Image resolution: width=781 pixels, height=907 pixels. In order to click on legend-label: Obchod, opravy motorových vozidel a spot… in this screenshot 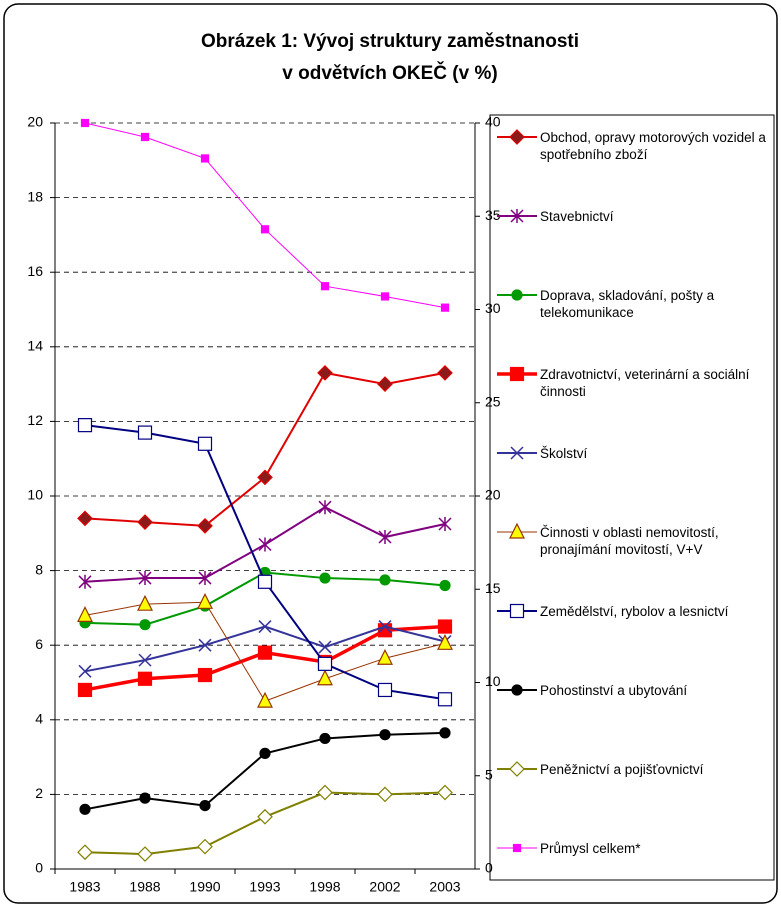, I will do `click(653, 146)`.